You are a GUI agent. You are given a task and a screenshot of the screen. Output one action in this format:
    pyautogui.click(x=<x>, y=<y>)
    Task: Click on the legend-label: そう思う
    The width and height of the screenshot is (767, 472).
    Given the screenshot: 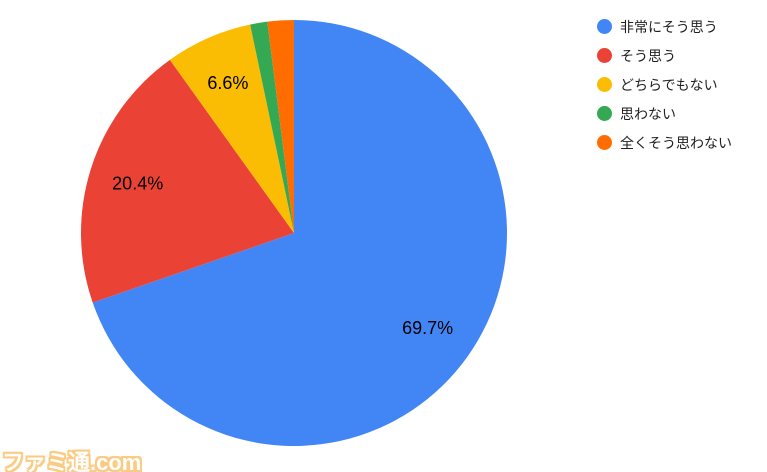 What is the action you would take?
    pyautogui.click(x=648, y=55)
    